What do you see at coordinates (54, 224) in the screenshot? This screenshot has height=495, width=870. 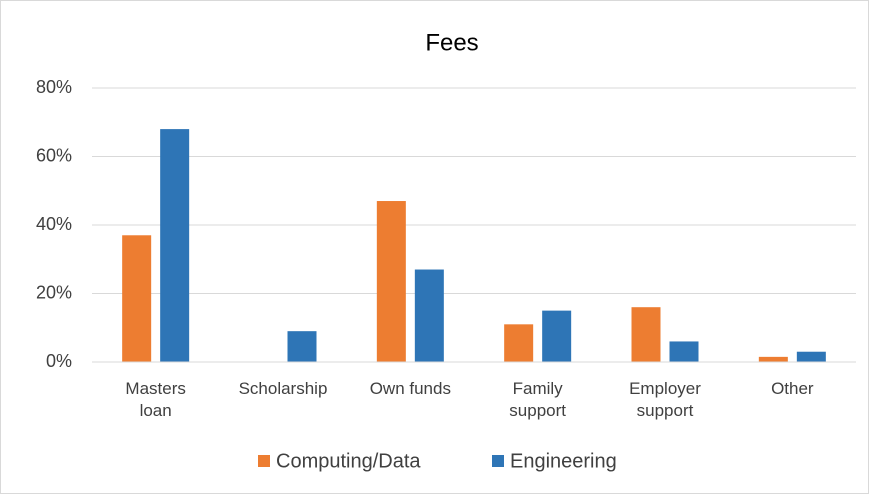 I see `y-tick-label: 40%` at bounding box center [54, 224].